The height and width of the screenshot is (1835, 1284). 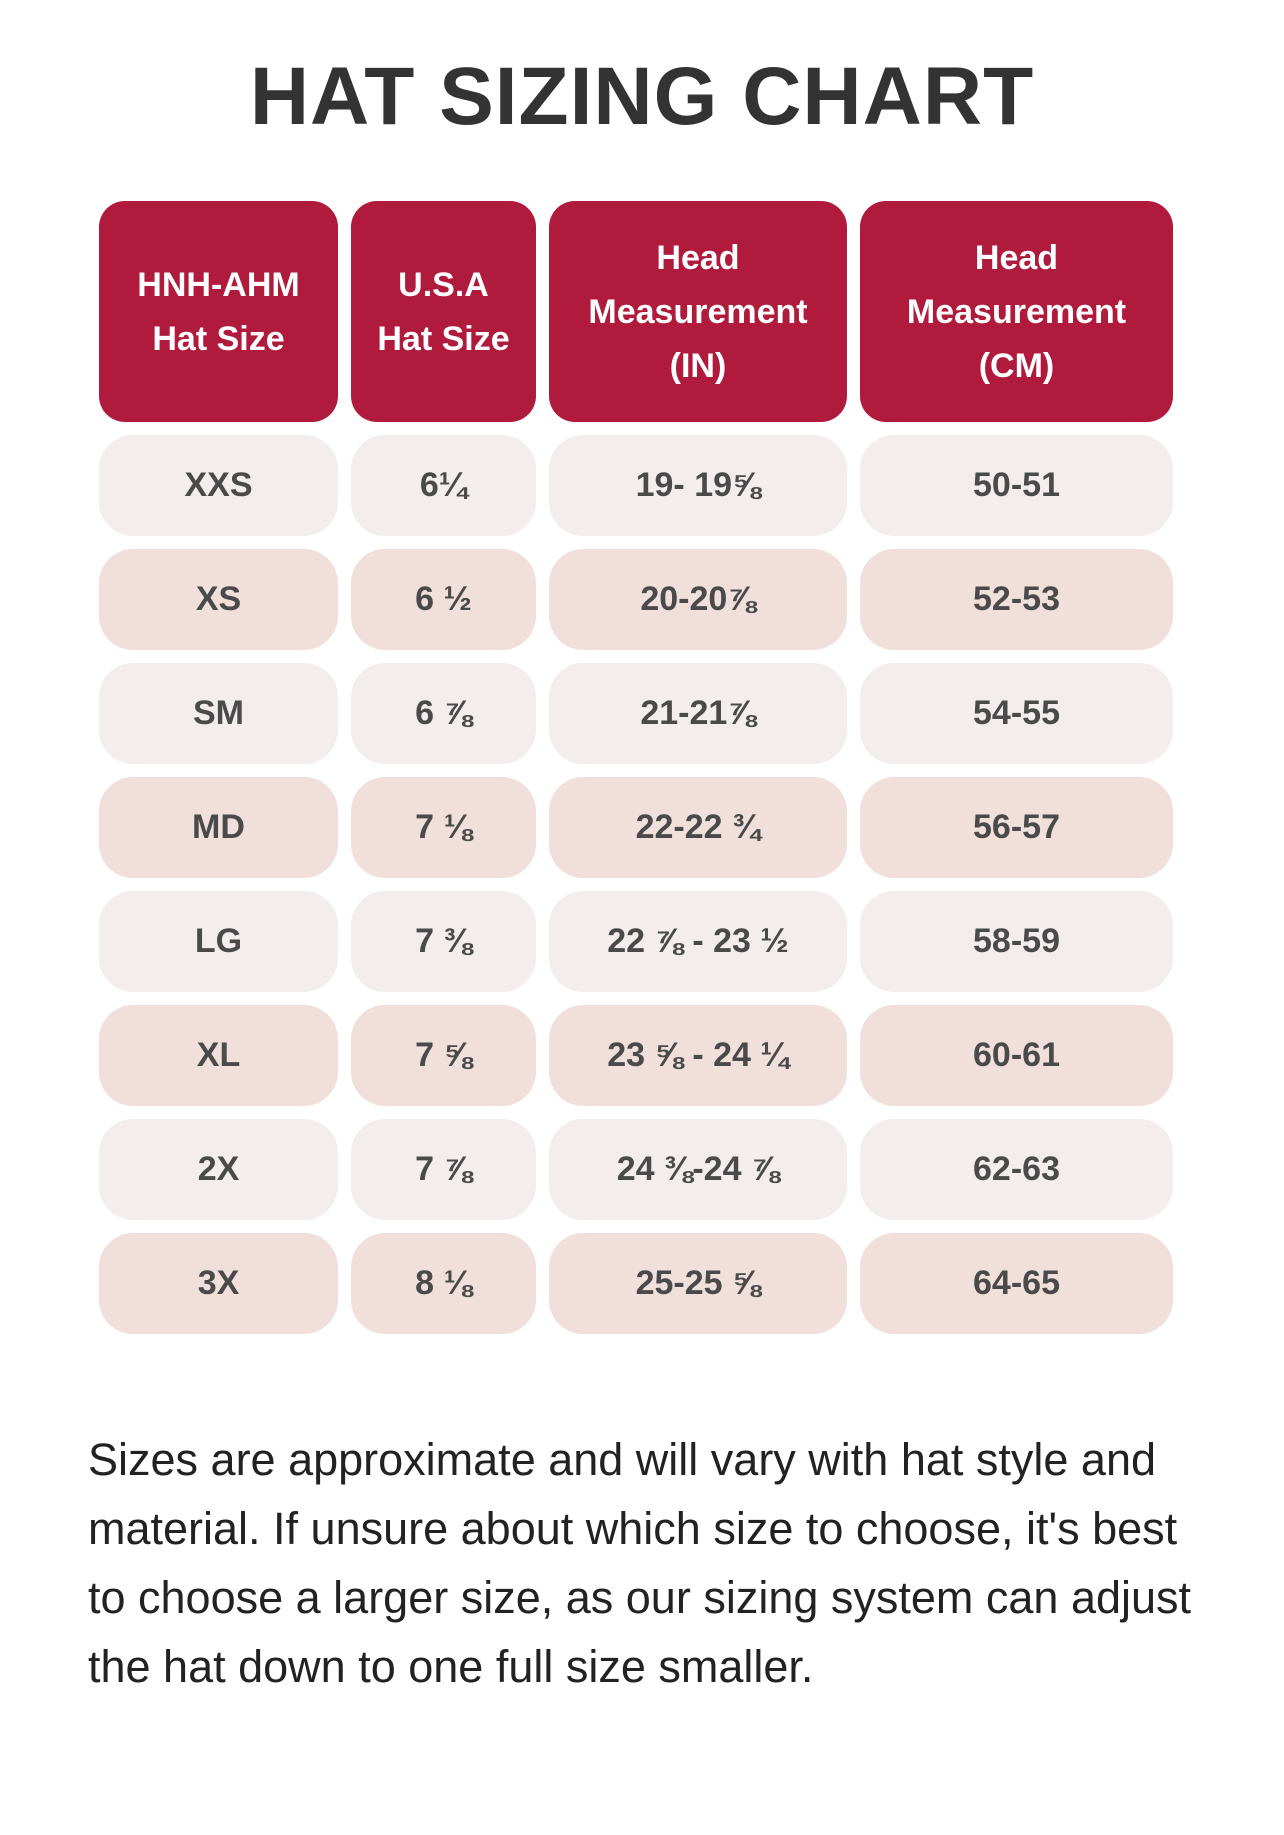 I want to click on table-cell: 8 ⅛, so click(x=443, y=1283).